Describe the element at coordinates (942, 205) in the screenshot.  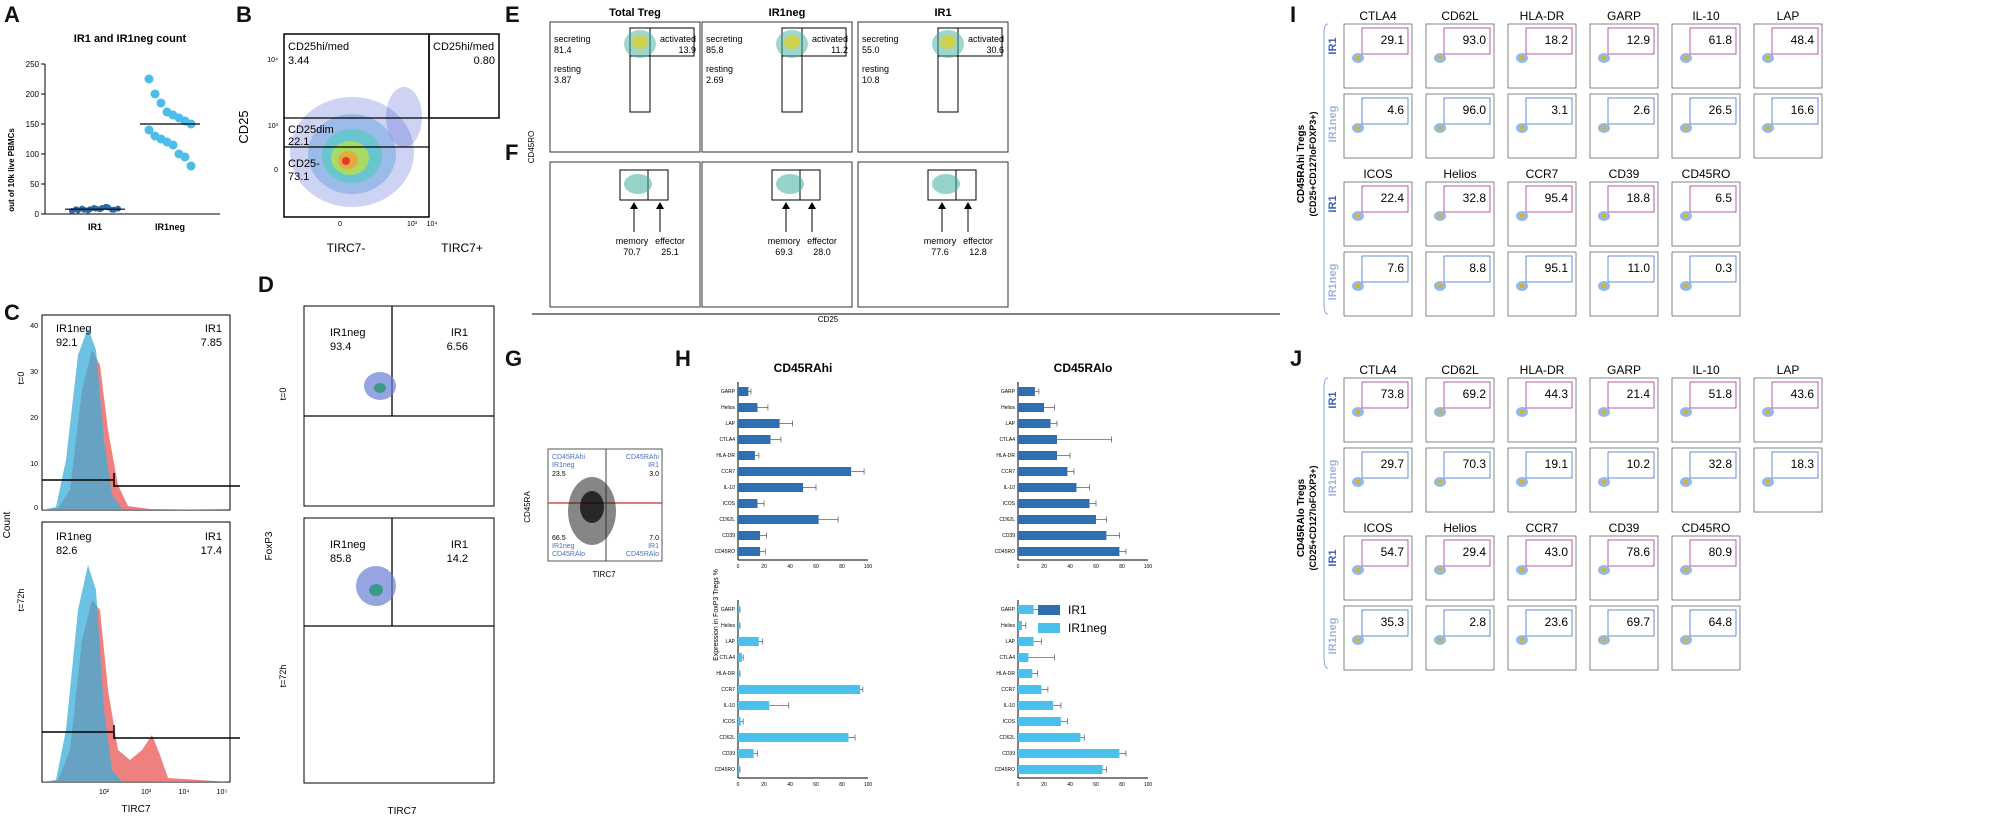
I see `panel-f-arrowhead` at that location.